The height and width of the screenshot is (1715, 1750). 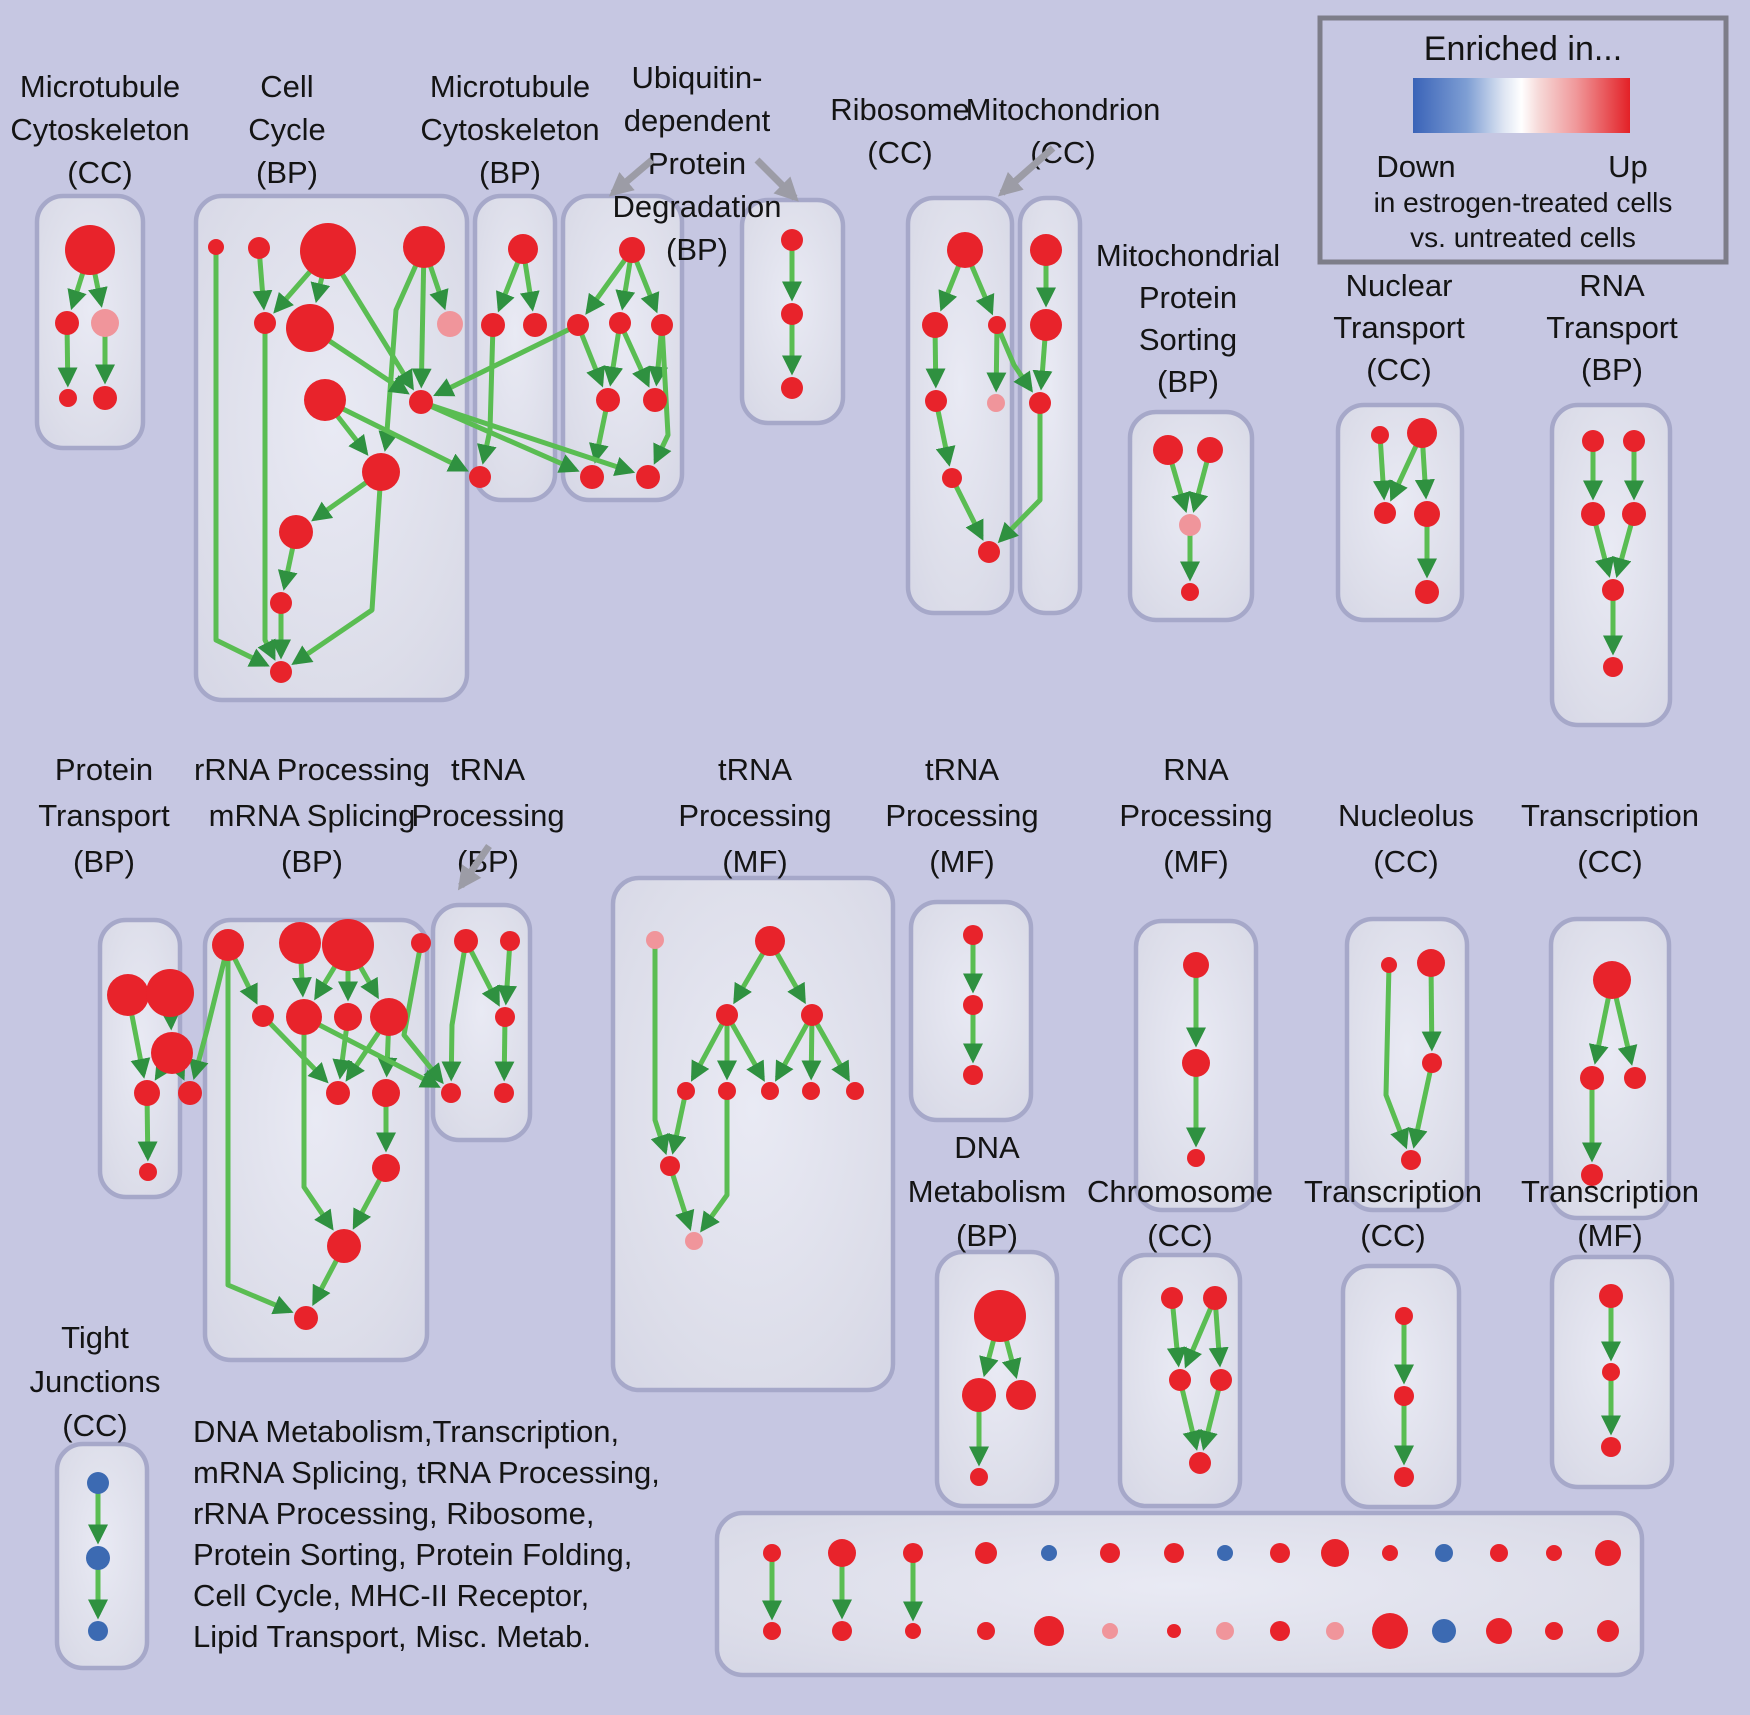 I want to click on group-label-mito-sorting-line1: Protein, so click(x=1188, y=297).